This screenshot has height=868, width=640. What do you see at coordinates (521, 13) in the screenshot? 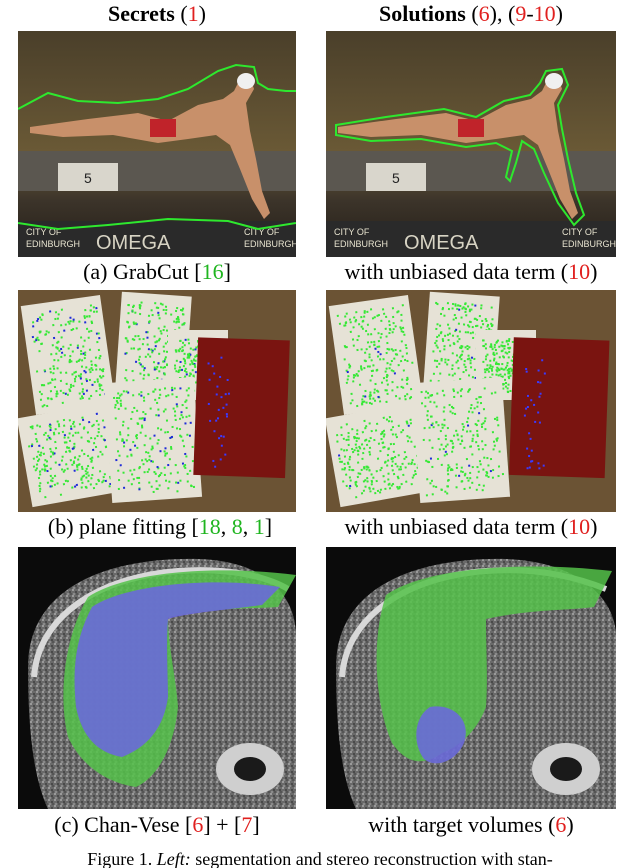
I see `ref-link: 9` at bounding box center [521, 13].